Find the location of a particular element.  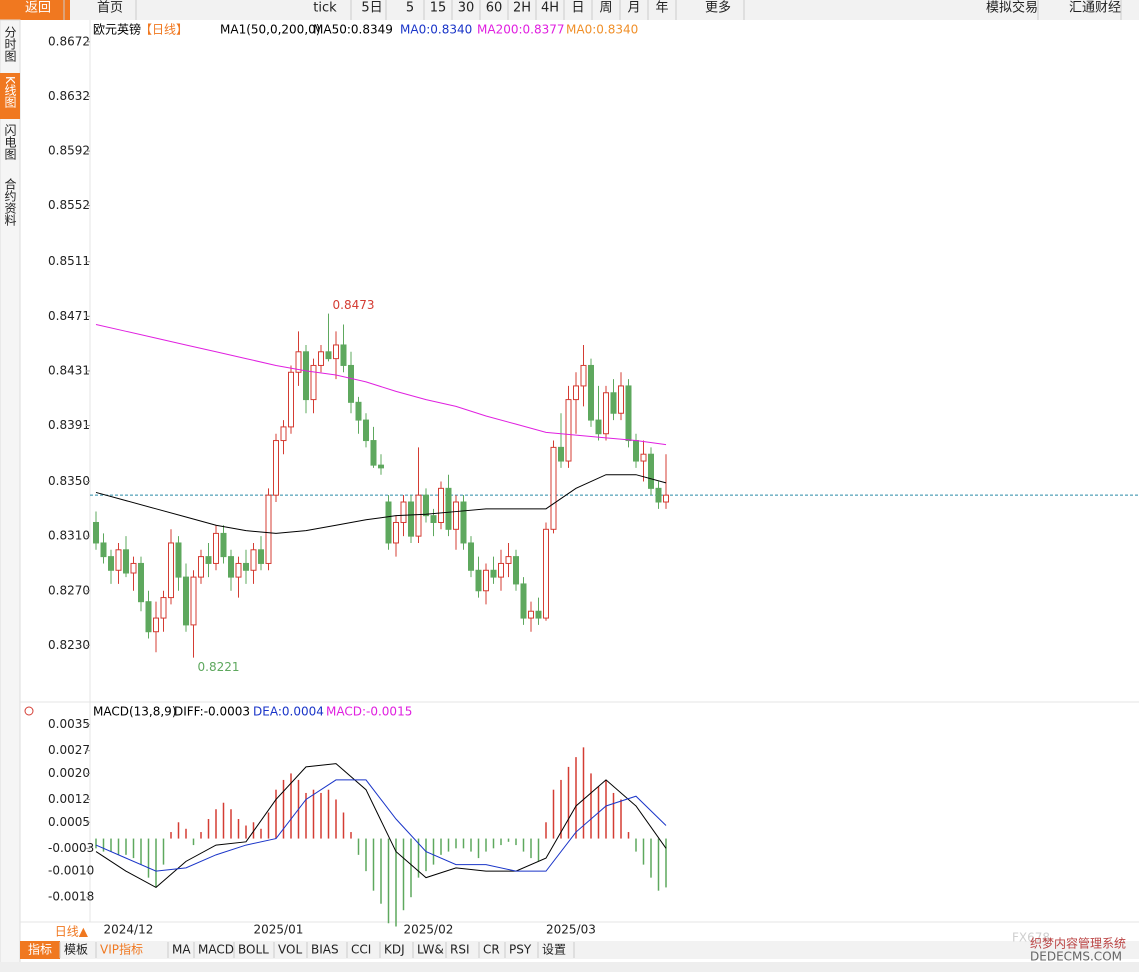

indicator-label: MA1(50,0,200,0) is located at coordinates (270, 30).